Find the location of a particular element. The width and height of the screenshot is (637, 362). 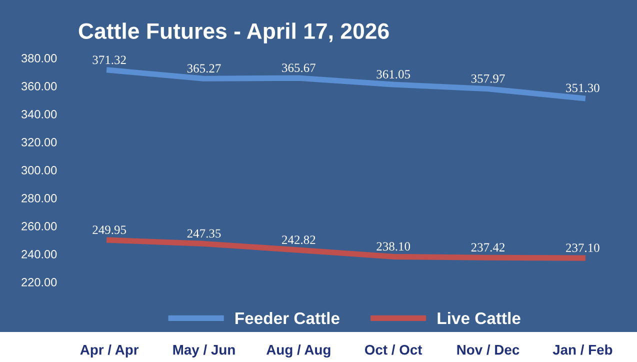

data-label: 365.67 is located at coordinates (299, 68).